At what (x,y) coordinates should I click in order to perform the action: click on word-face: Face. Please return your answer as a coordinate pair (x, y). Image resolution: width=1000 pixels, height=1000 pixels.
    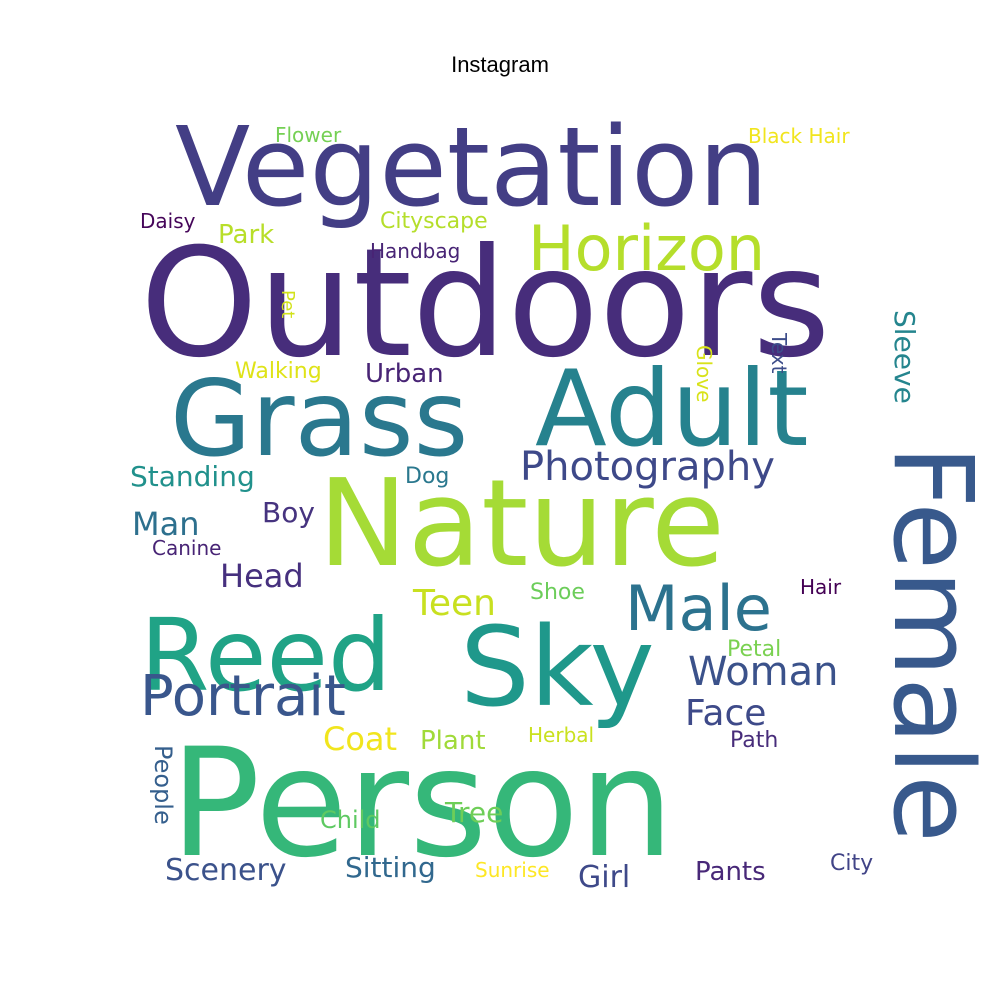
    Looking at the image, I should click on (725, 713).